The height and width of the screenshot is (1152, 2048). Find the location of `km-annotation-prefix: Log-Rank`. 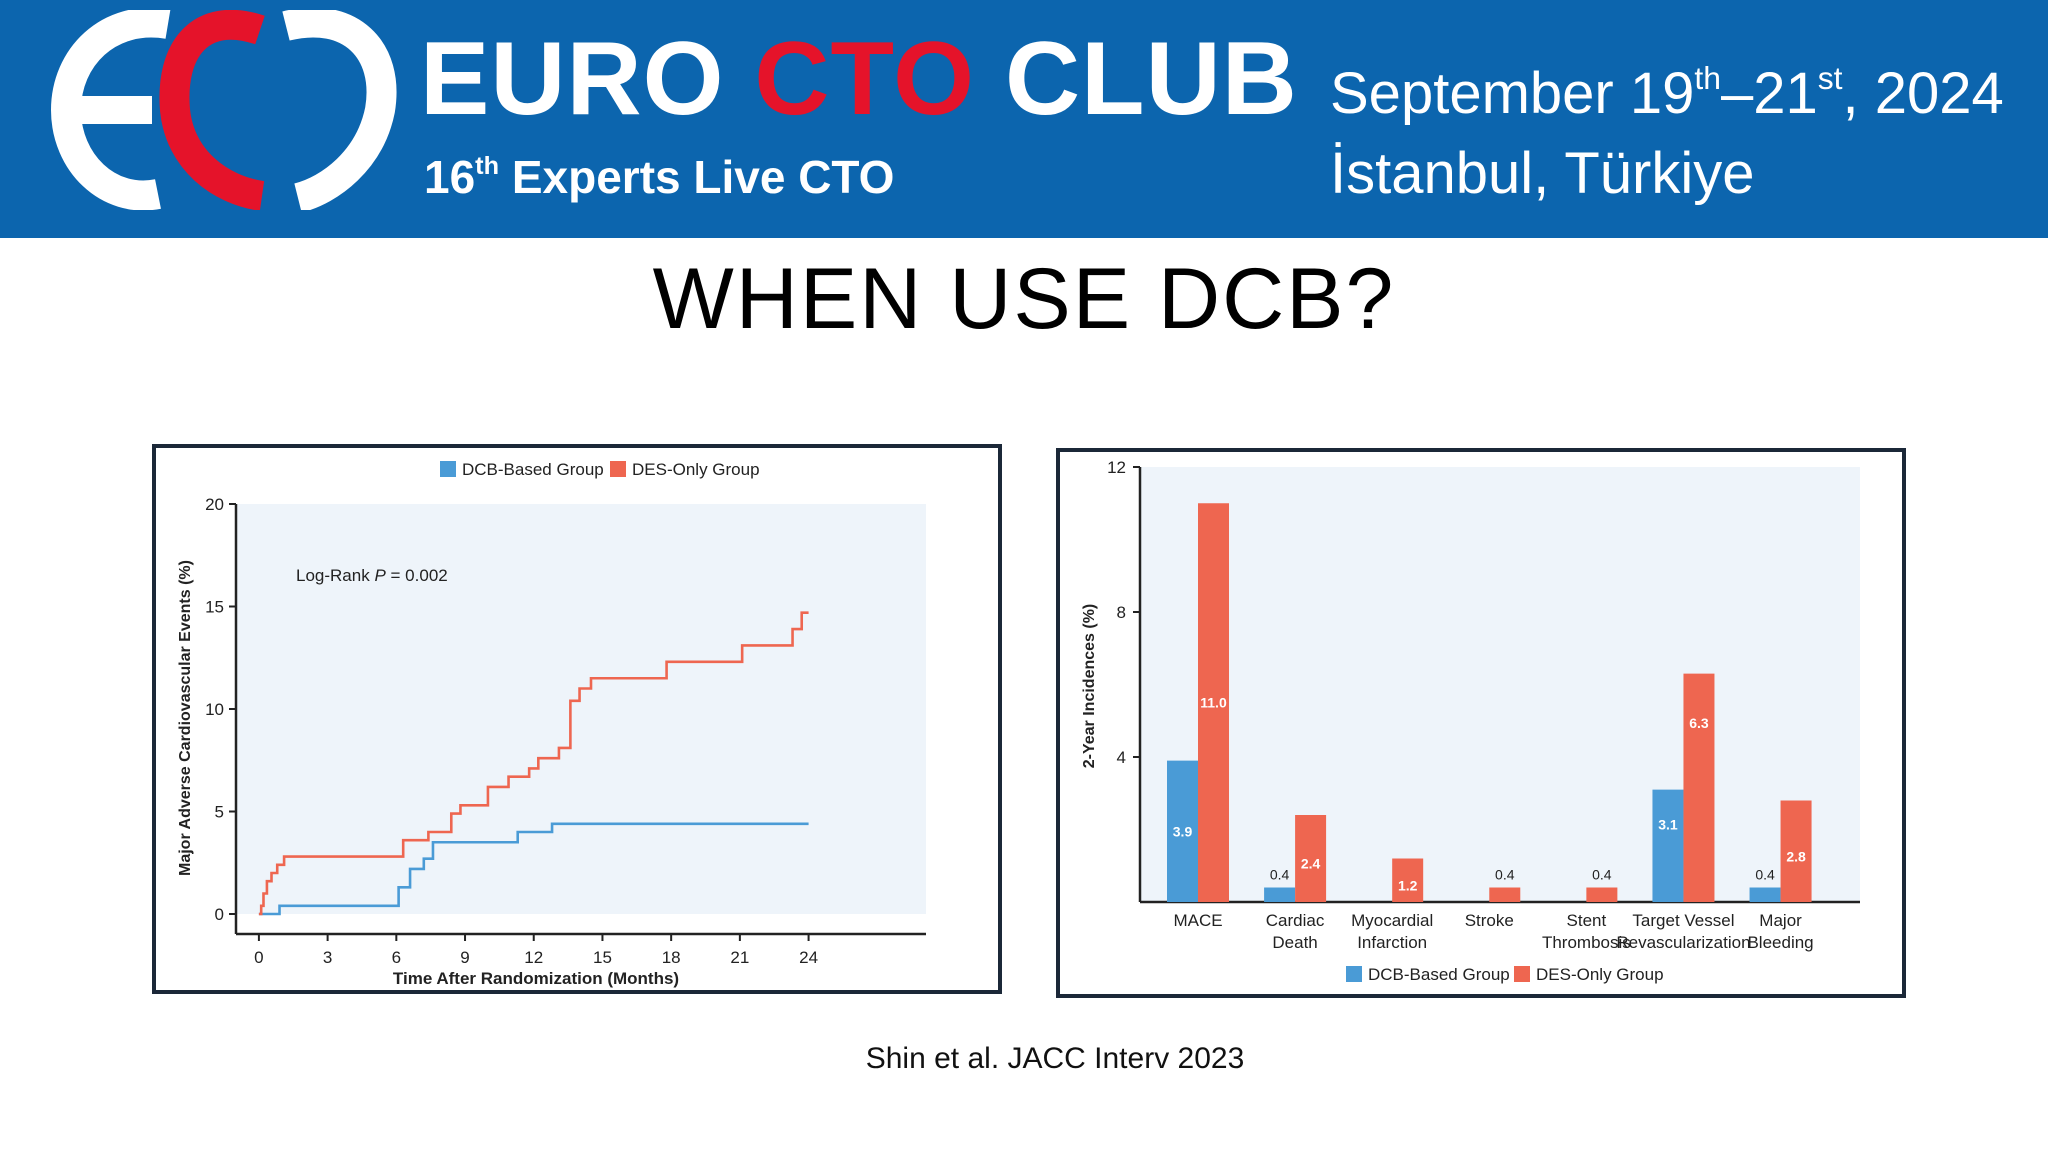

km-annotation-prefix: Log-Rank is located at coordinates (333, 575).